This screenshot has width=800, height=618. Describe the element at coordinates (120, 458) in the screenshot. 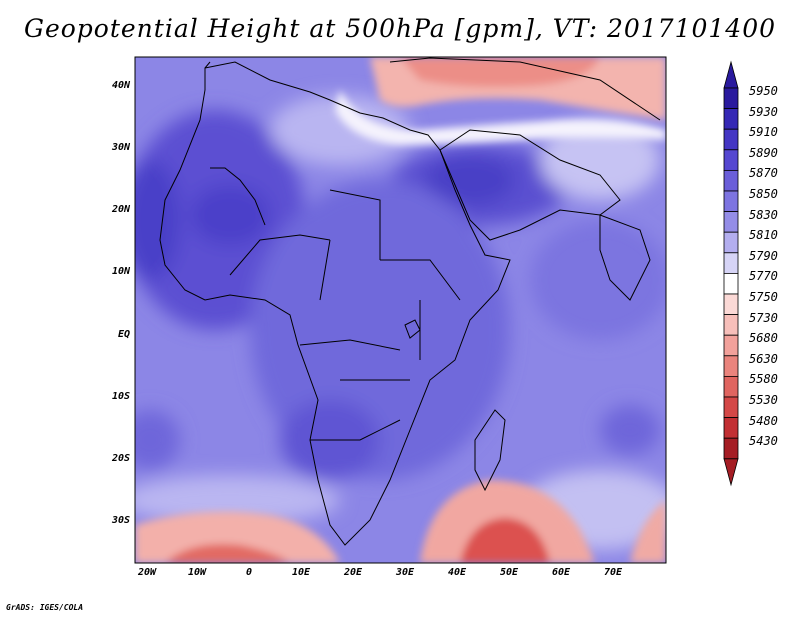

I see `lat-label: 20S` at that location.